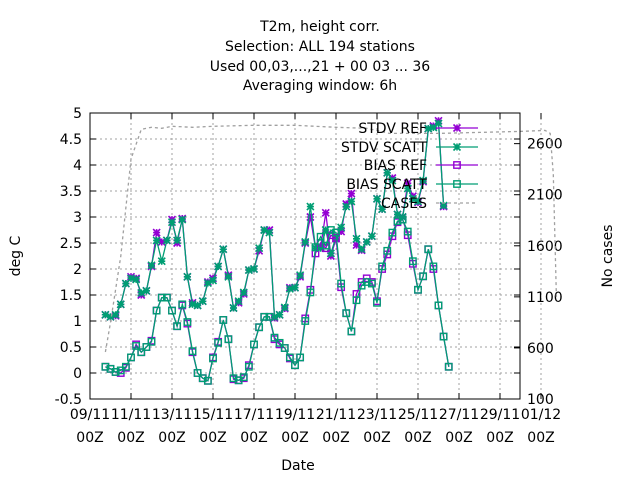 The image size is (640, 480). What do you see at coordinates (77, 322) in the screenshot?
I see `y-tick-label: 1` at bounding box center [77, 322].